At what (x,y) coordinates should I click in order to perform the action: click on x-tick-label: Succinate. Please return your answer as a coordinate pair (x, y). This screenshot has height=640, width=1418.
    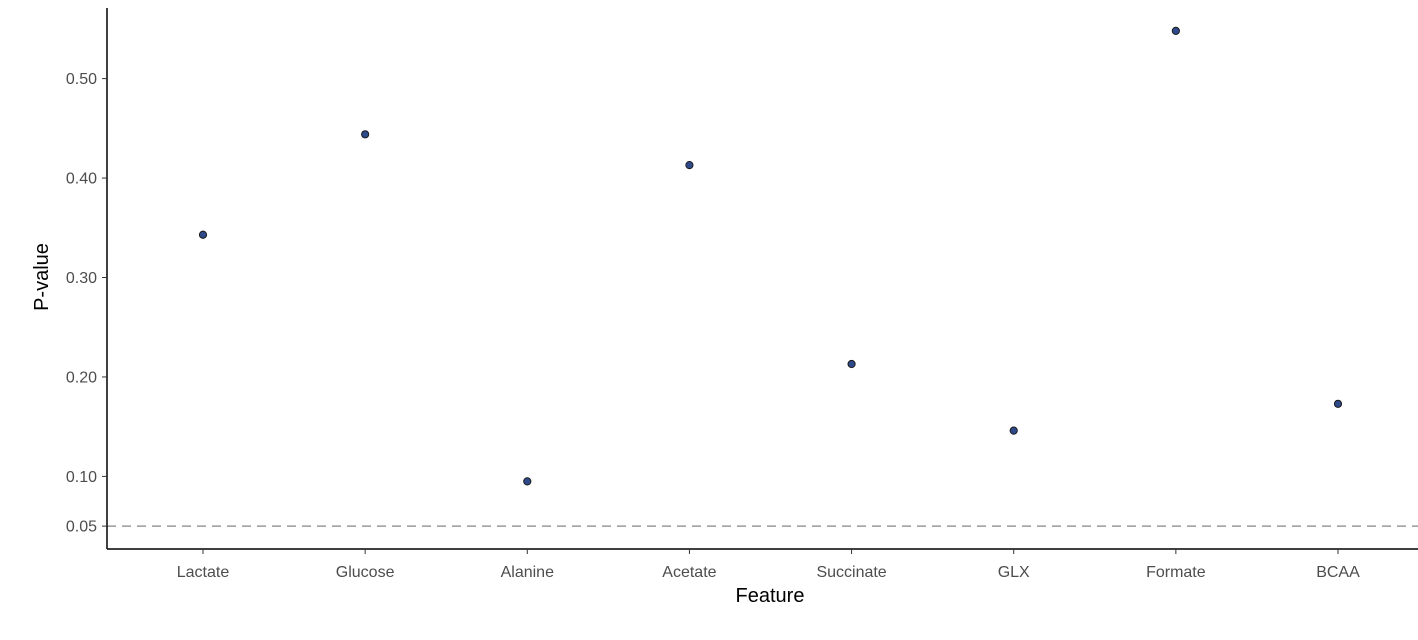
    Looking at the image, I should click on (851, 572).